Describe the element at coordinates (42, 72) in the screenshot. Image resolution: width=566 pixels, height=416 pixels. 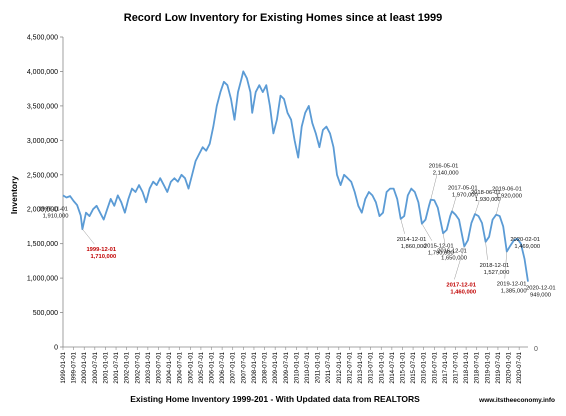
I see `y-tick-label: 4,000,000` at that location.